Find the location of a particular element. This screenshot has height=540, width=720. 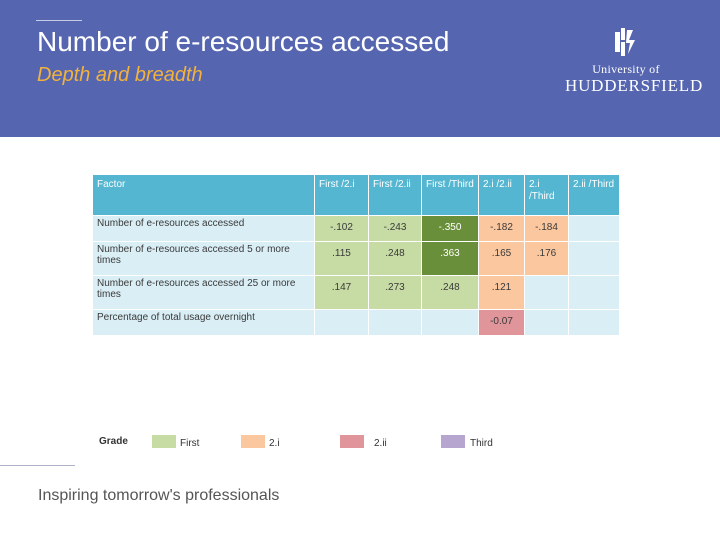

legend-label-third: Third is located at coordinates (481, 443).